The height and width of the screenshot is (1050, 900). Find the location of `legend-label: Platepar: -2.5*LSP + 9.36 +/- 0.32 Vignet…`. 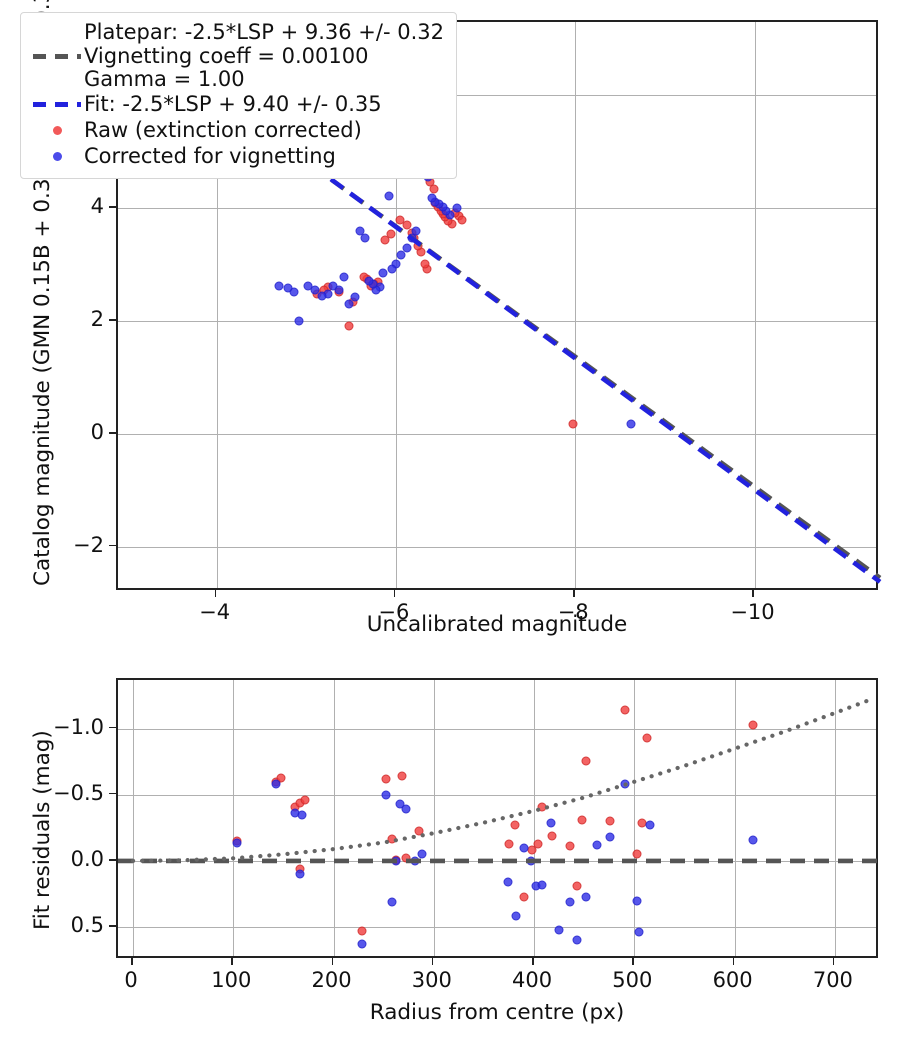

legend-label: Platepar: -2.5*LSP + 9.36 +/- 0.32 Vignet… is located at coordinates (264, 56).